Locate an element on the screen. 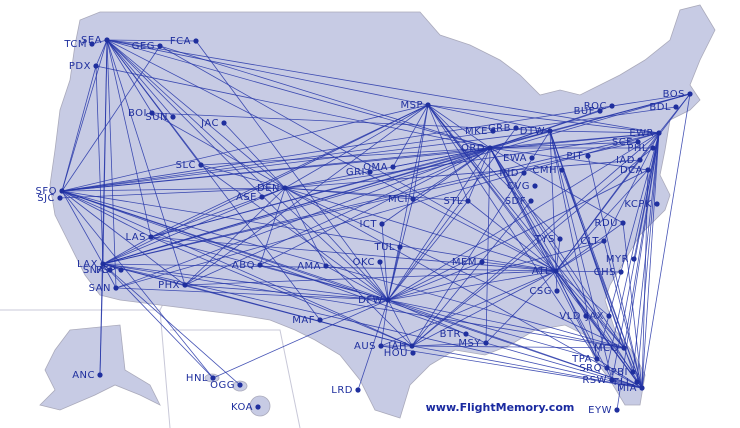 This screenshot has width=740, height=428. airport-label: FCA is located at coordinates (180, 41).